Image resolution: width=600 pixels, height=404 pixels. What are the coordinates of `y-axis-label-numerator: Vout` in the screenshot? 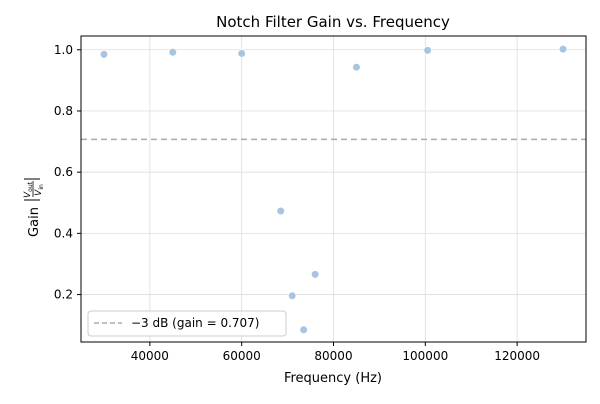 It's located at (28, 189).